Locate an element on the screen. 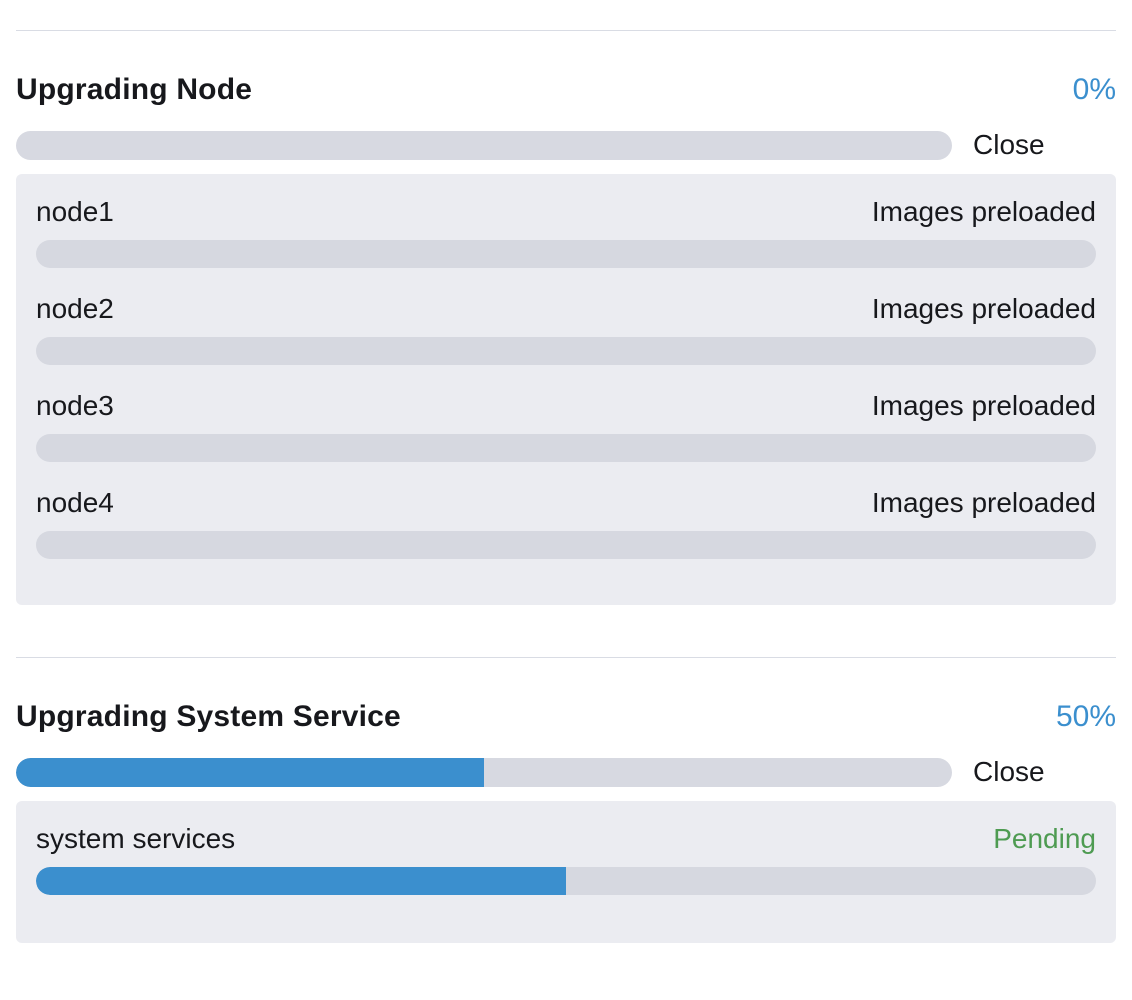 The height and width of the screenshot is (1000, 1132). system-service-progress-panel: system services Pending is located at coordinates (566, 872).